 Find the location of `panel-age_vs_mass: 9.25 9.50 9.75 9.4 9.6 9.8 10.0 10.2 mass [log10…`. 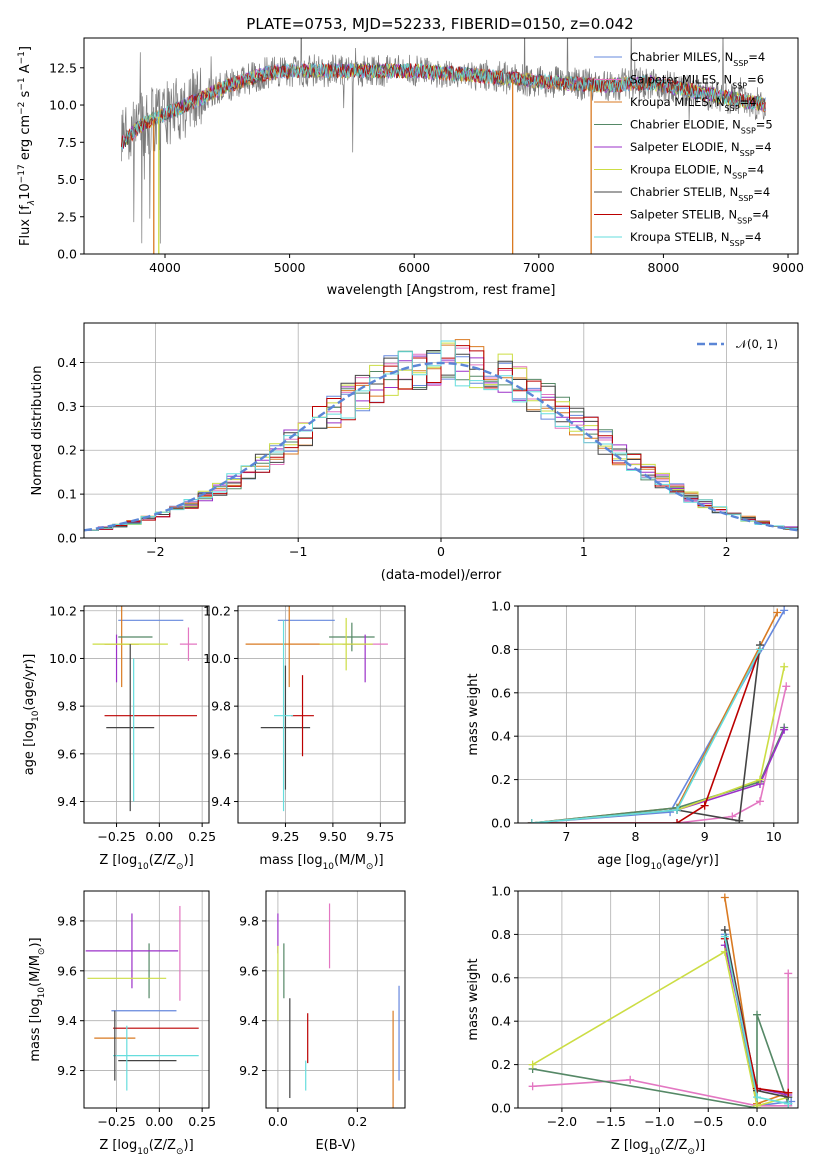

panel-age_vs_mass: 9.25 9.50 9.75 9.4 9.6 9.8 10.0 10.2 mass [log10… is located at coordinates (304, 737).